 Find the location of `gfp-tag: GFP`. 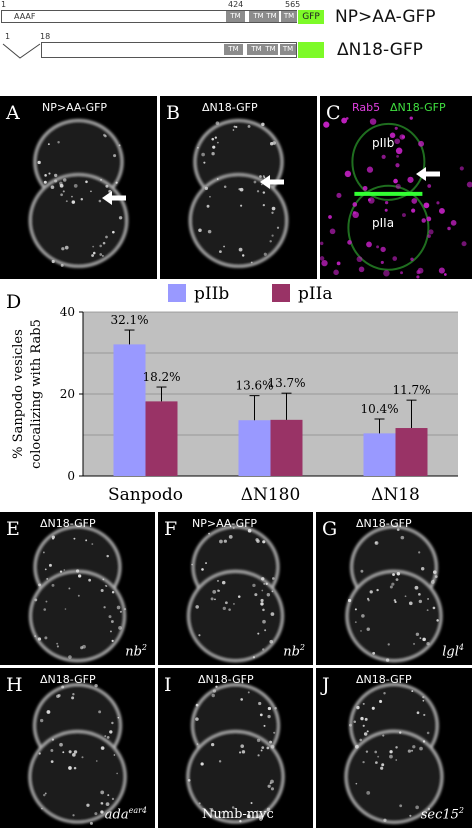

gfp-tag: GFP is located at coordinates (311, 17).